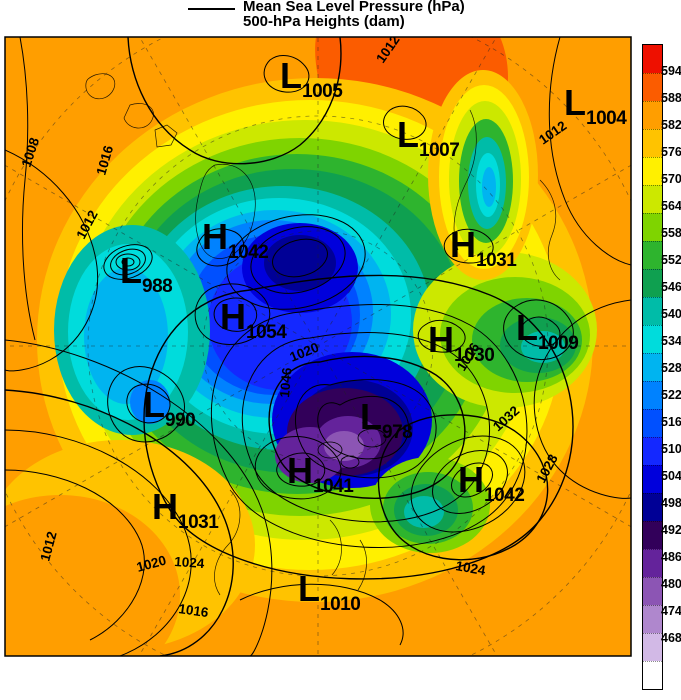 The width and height of the screenshot is (681, 700). I want to click on colorbar-tick-label: 468, so click(671, 638).